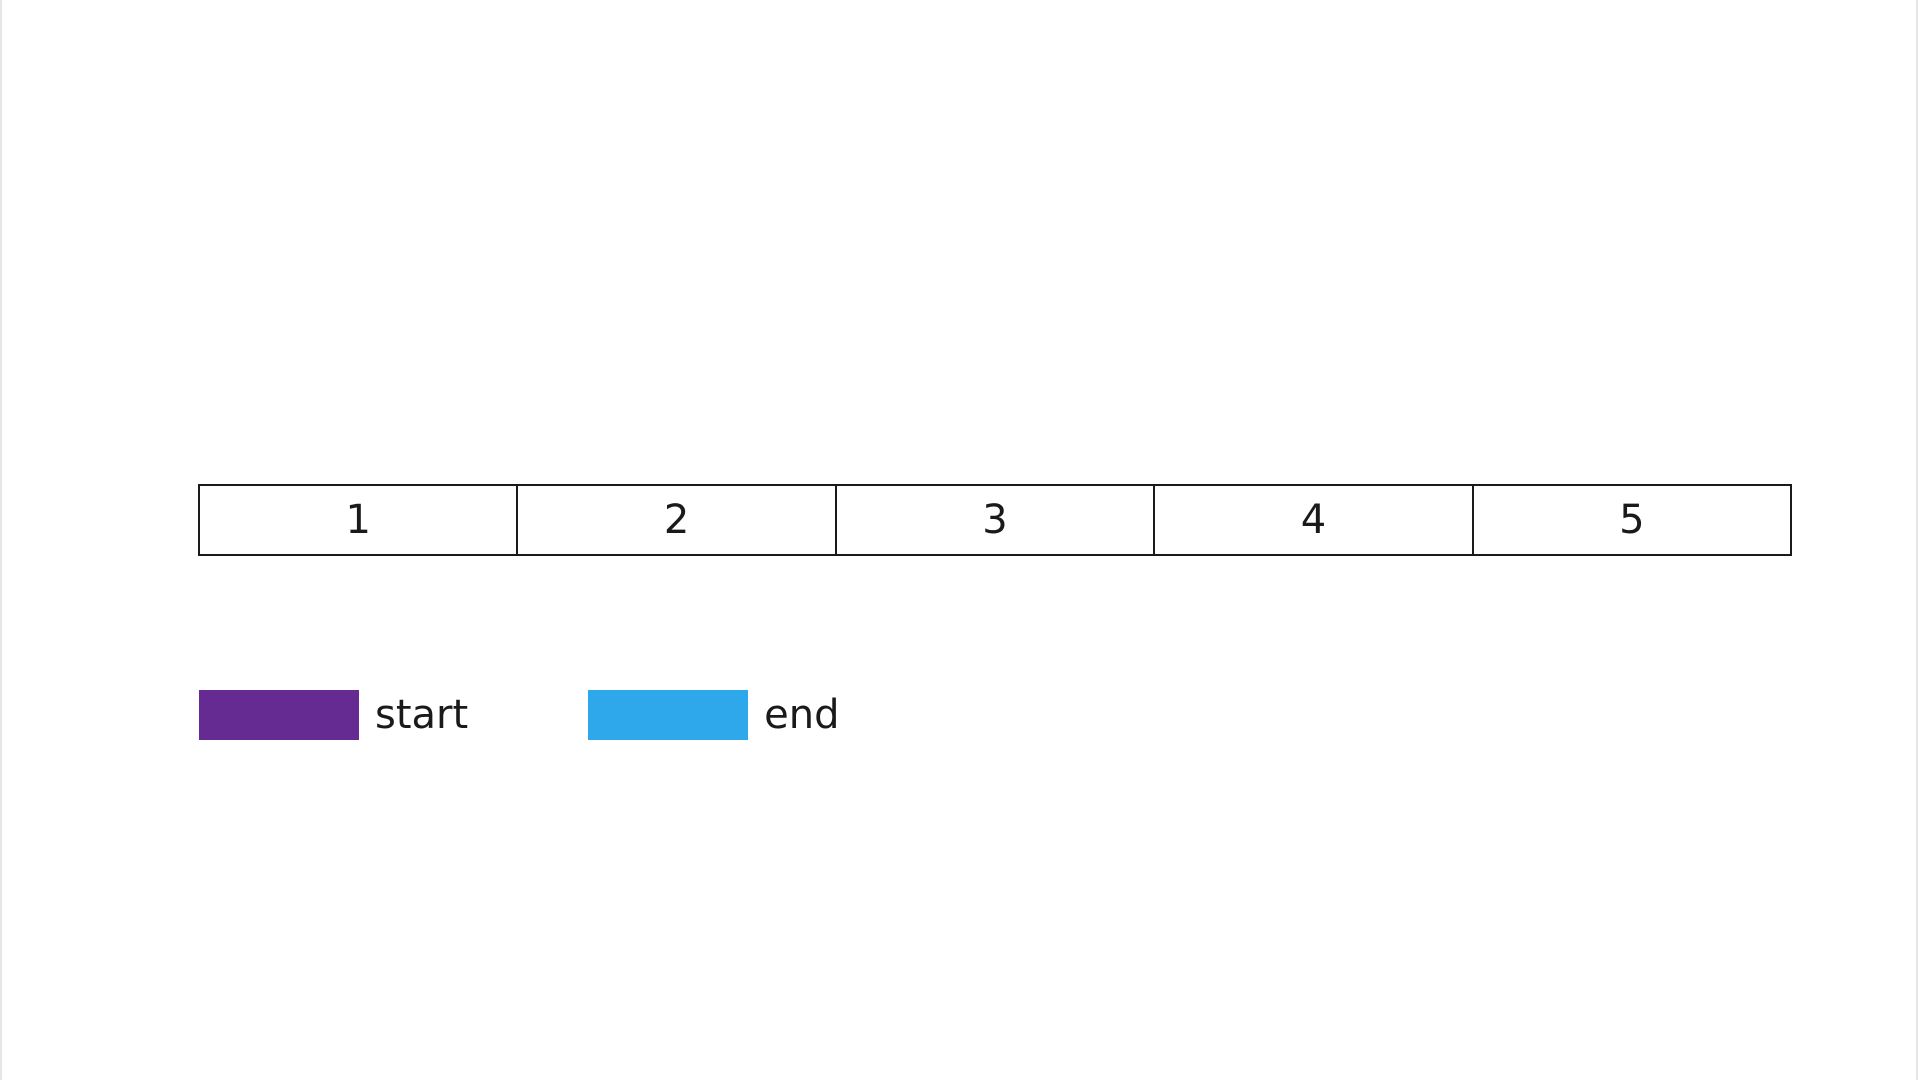  I want to click on cell-4: 4, so click(1314, 520).